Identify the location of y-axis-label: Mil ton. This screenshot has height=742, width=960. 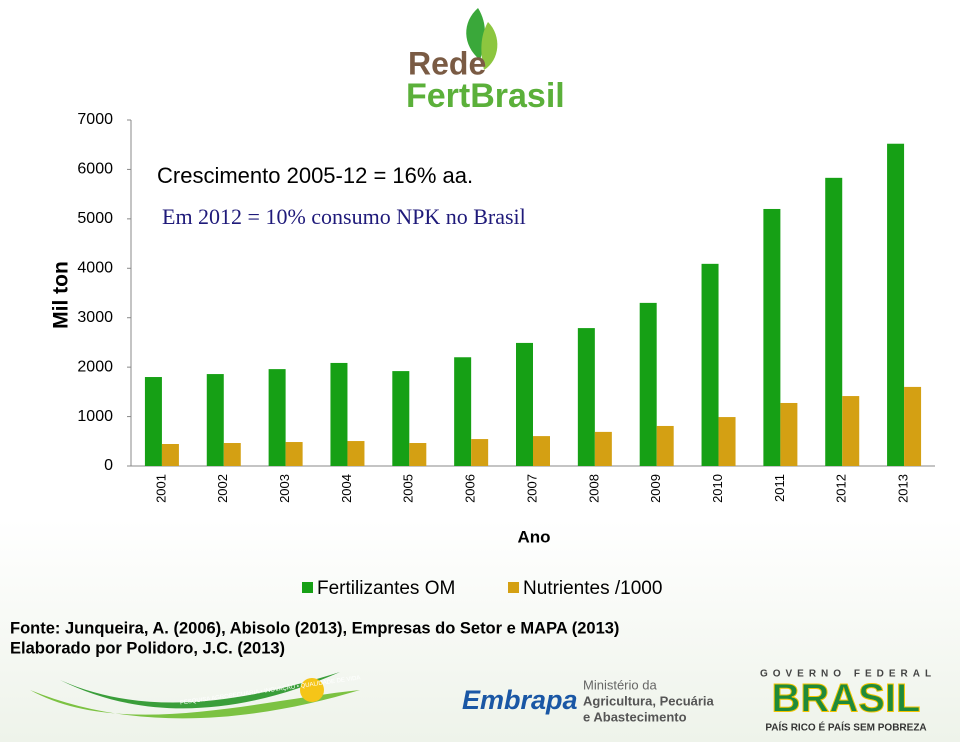
(61, 295).